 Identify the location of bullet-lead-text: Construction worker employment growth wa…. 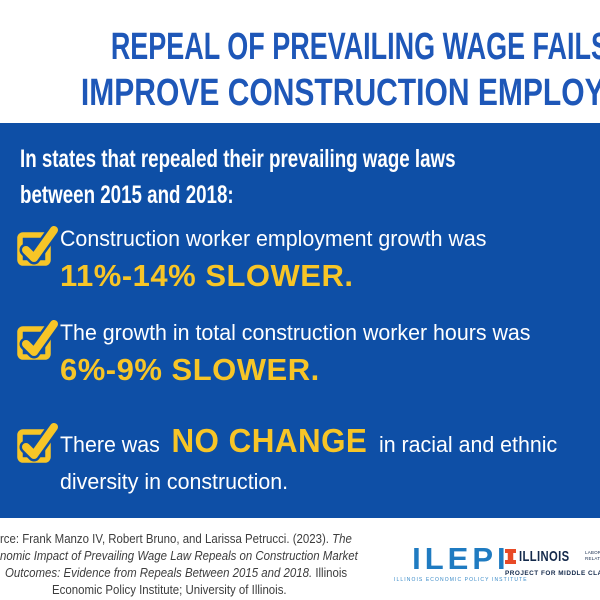
(273, 238).